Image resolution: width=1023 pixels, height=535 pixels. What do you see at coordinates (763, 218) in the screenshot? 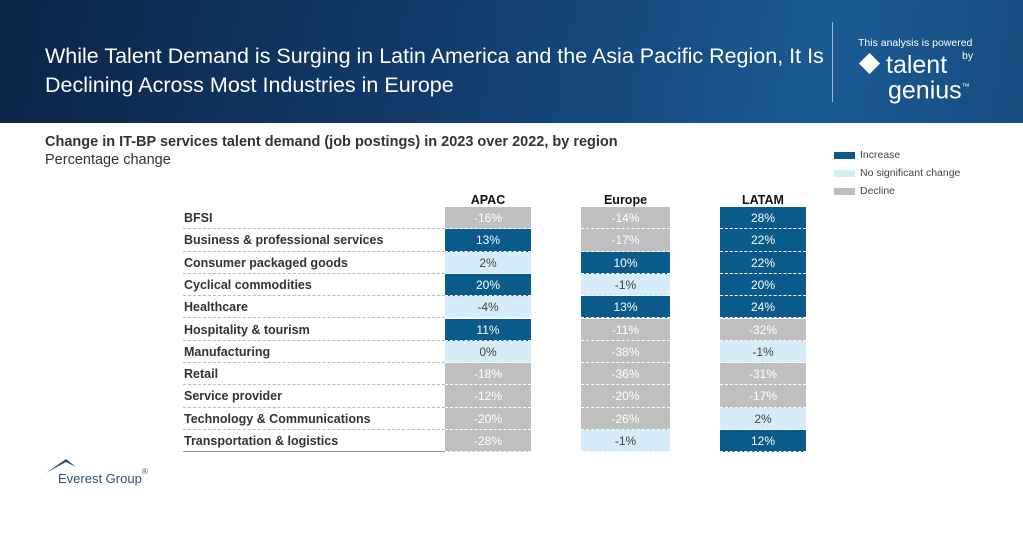
I see `cell-latam: 28%` at bounding box center [763, 218].